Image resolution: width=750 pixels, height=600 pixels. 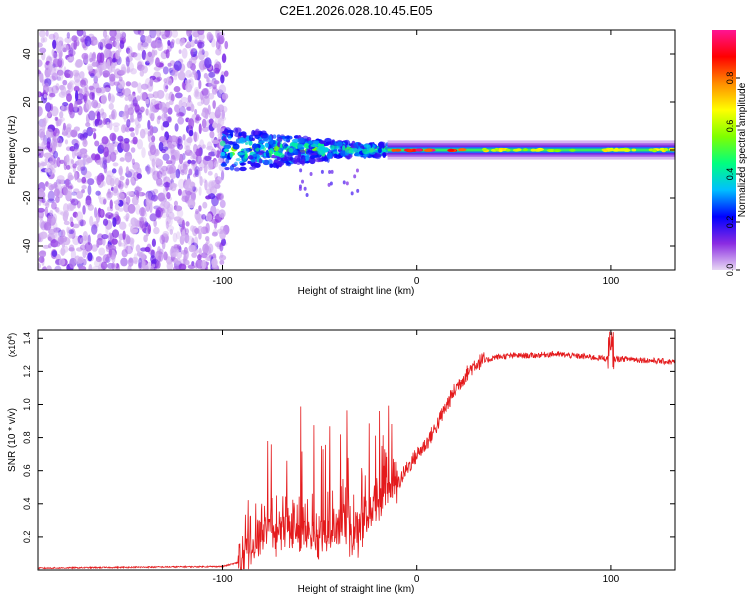 I want to click on snr-y-axis-label: SNR (10 * v/v), so click(x=12, y=440).